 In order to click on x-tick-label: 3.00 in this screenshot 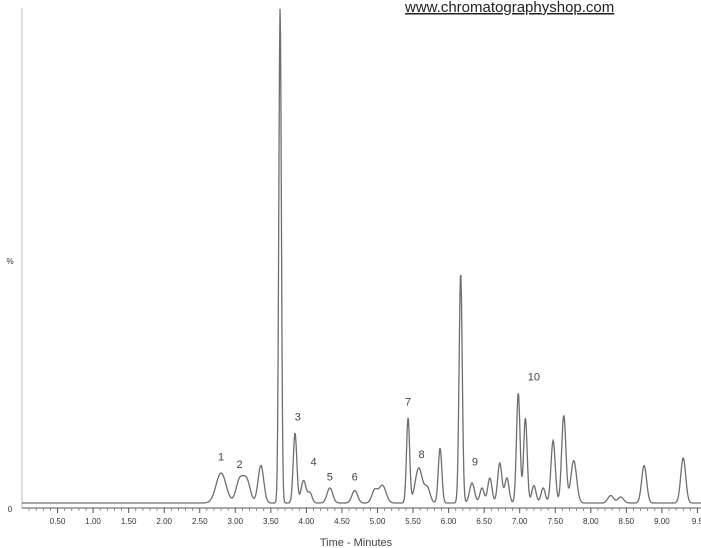, I will do `click(236, 521)`.